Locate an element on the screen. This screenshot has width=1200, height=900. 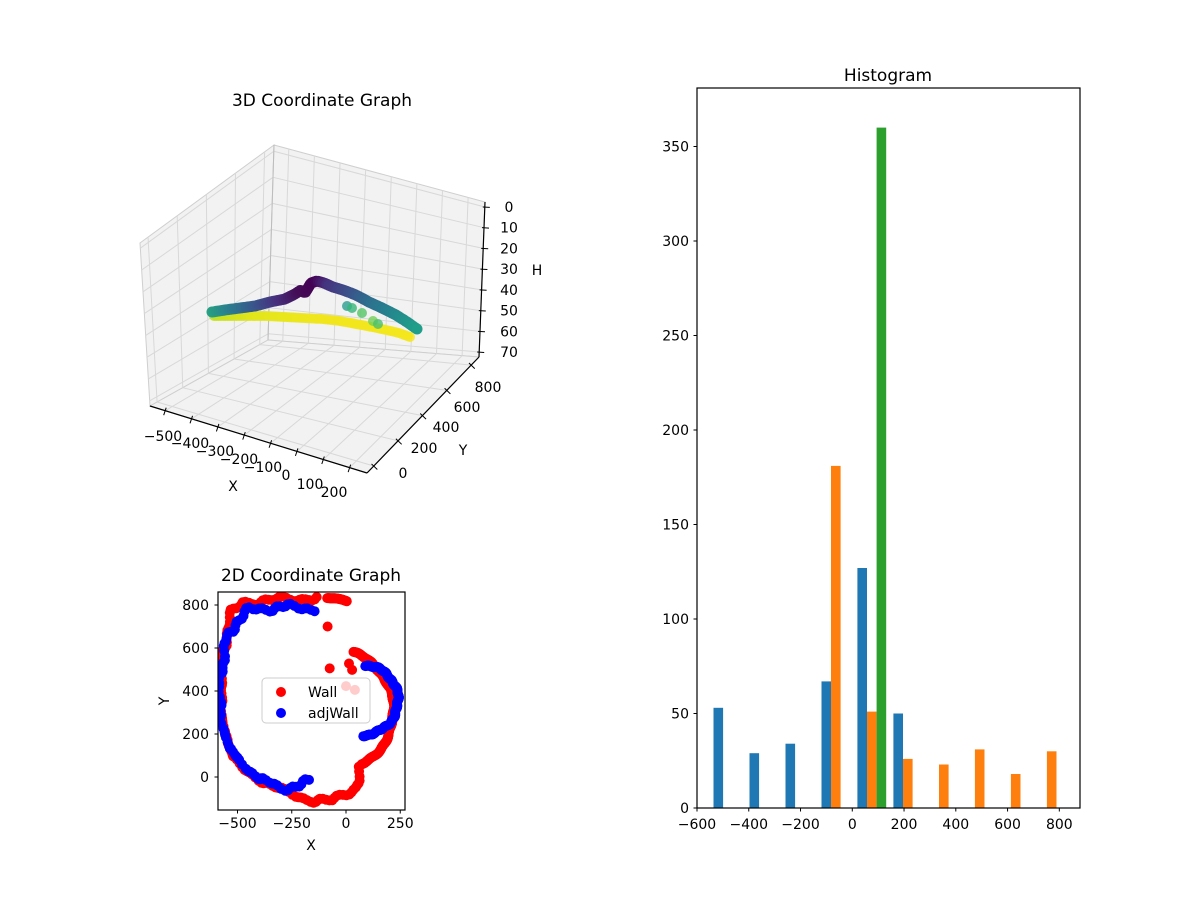
tick-label: −600 is located at coordinates (697, 825).